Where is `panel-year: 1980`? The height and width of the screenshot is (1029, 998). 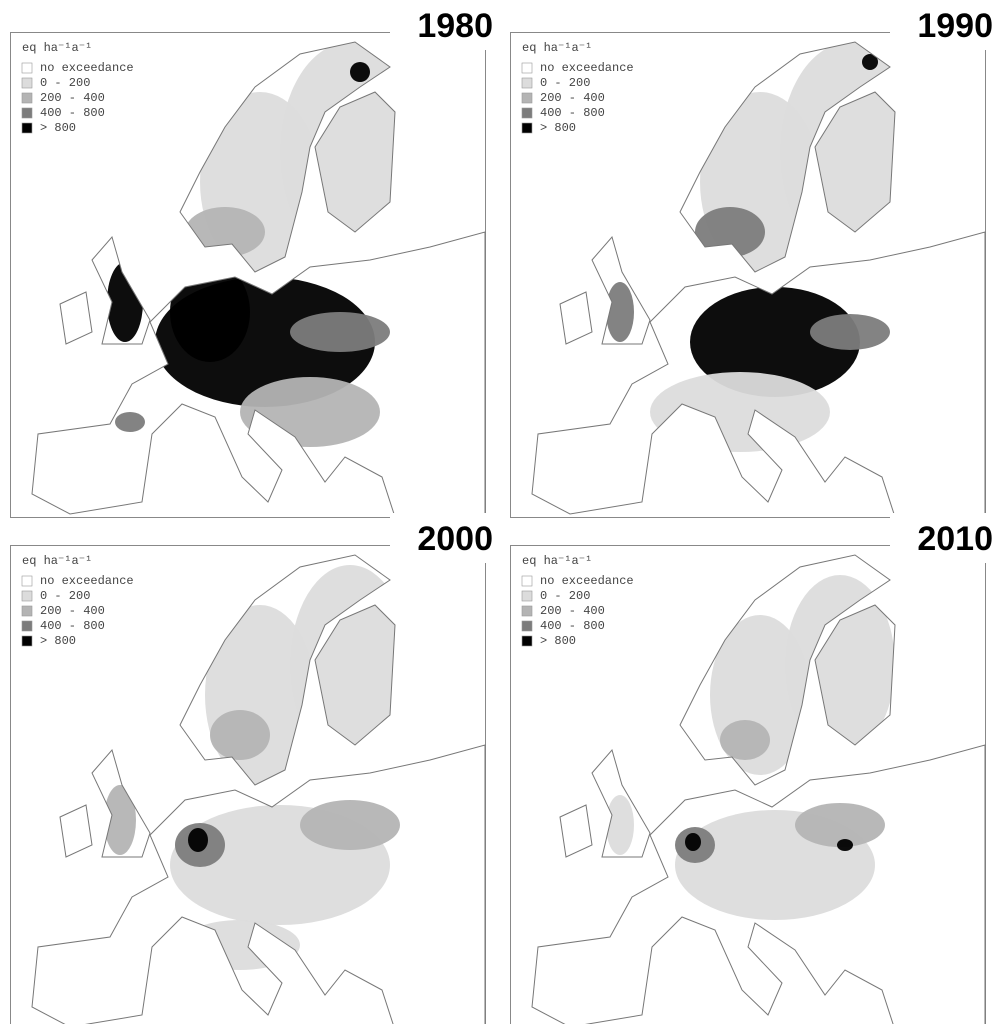 panel-year: 1980 is located at coordinates (455, 26).